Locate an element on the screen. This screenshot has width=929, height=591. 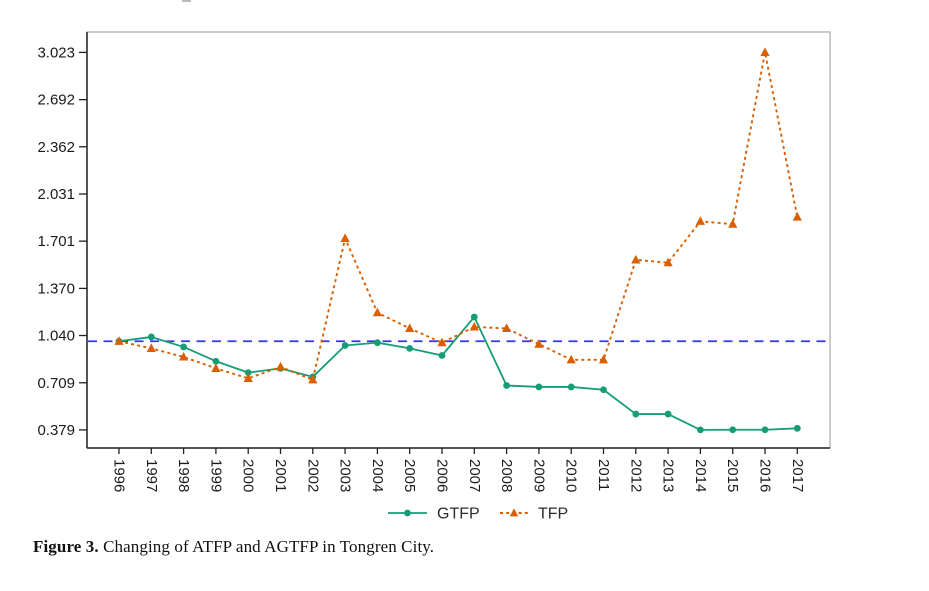
x-tick-label: 2016 is located at coordinates (765, 475).